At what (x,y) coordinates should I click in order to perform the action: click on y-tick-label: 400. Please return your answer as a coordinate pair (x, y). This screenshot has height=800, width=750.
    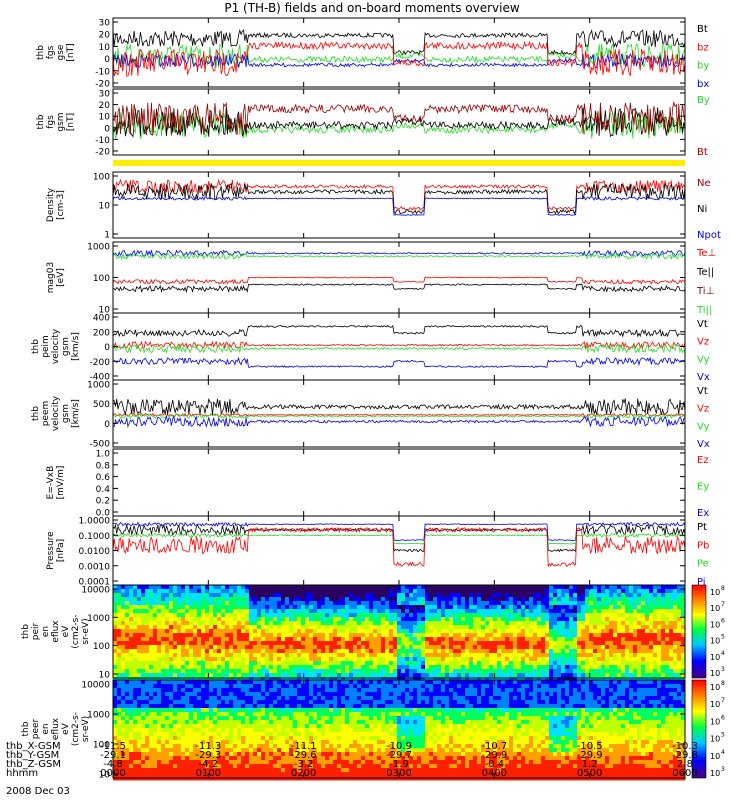
    Looking at the image, I should click on (101, 319).